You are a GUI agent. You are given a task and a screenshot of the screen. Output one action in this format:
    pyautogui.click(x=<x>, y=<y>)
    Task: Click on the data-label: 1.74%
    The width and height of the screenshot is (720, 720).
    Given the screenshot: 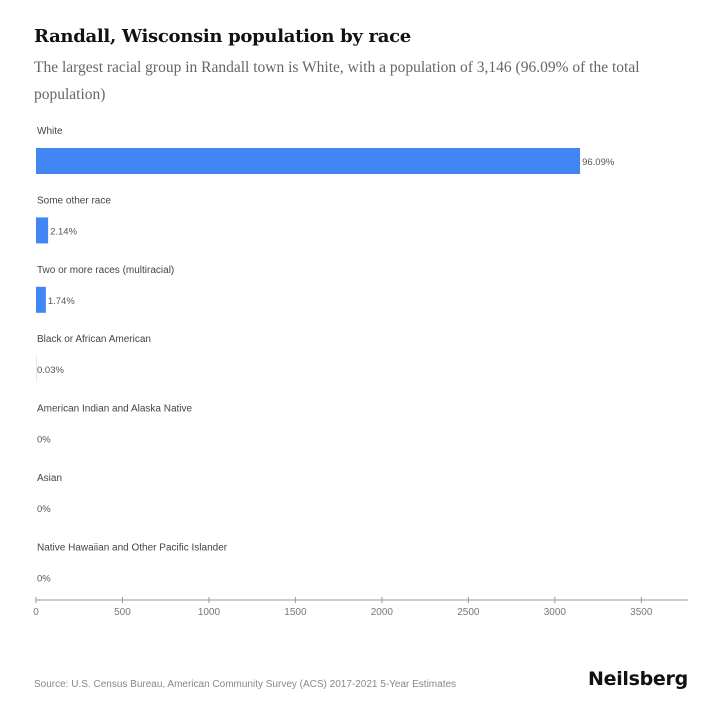 What is the action you would take?
    pyautogui.click(x=61, y=301)
    